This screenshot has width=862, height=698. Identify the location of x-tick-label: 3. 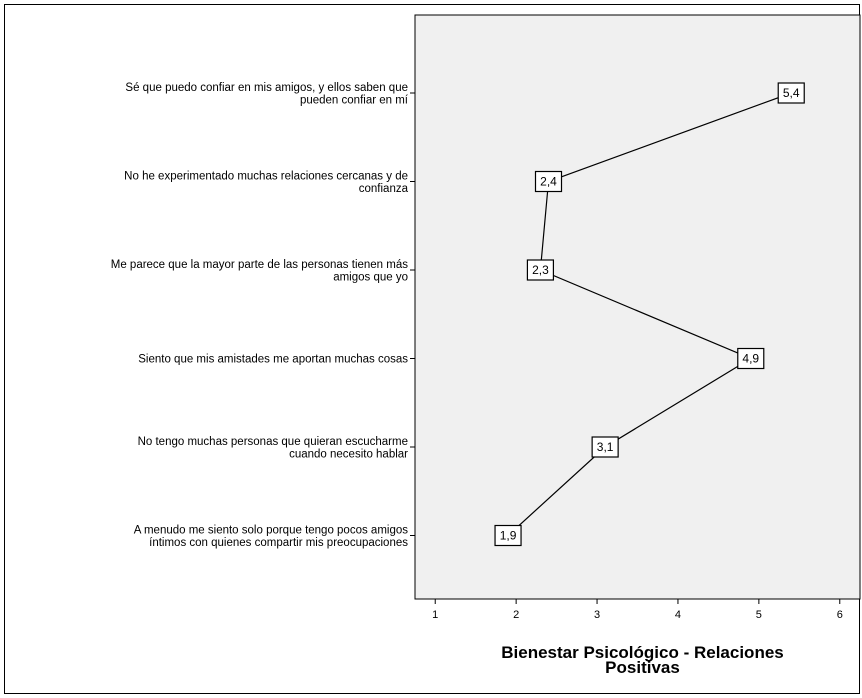
(597, 615).